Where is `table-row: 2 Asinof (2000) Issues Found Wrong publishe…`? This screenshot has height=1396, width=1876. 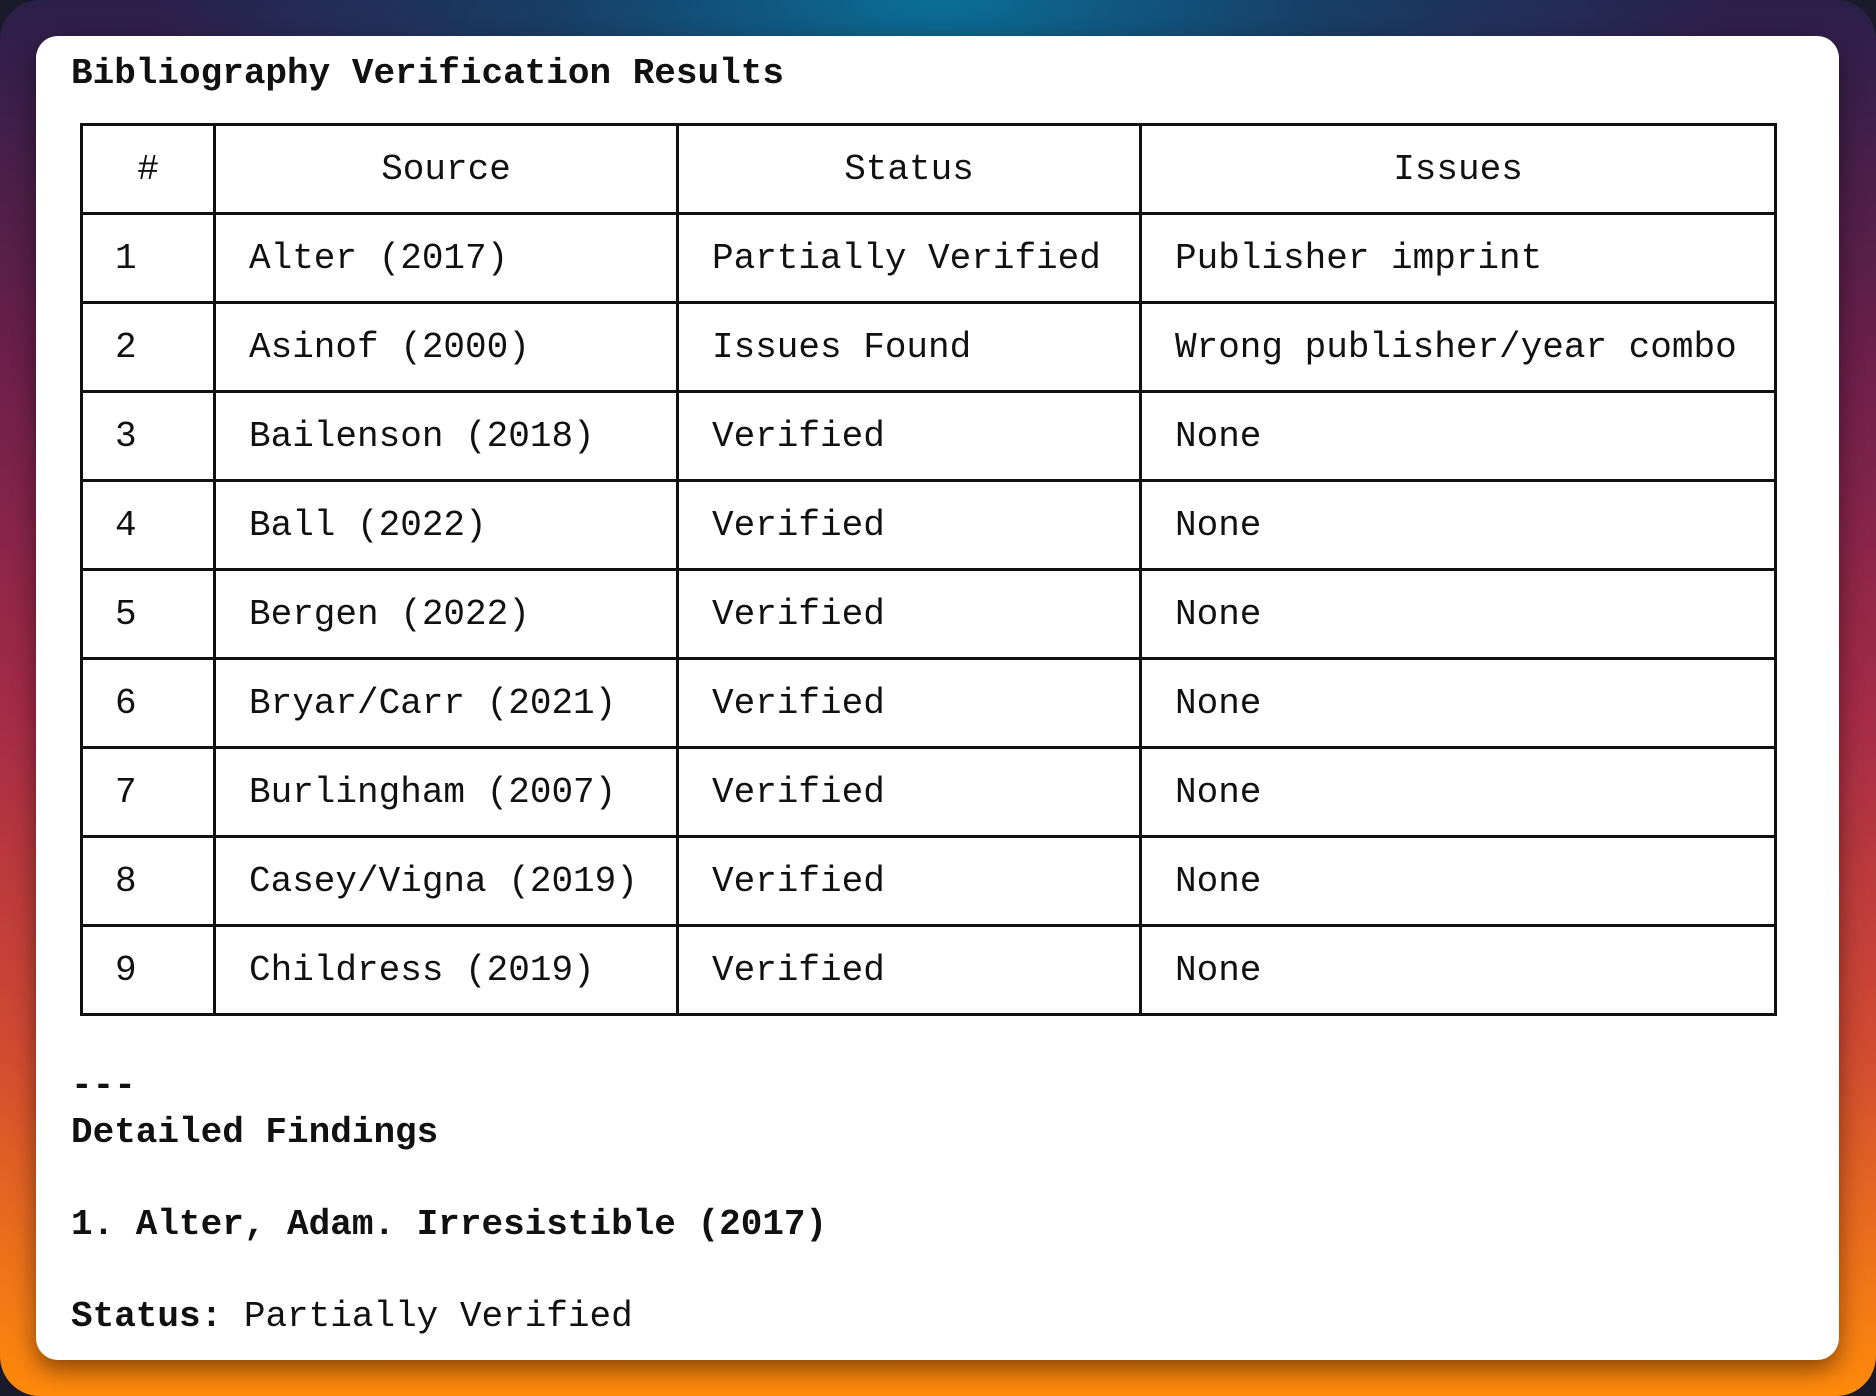 table-row: 2 Asinof (2000) Issues Found Wrong publishe… is located at coordinates (928, 347).